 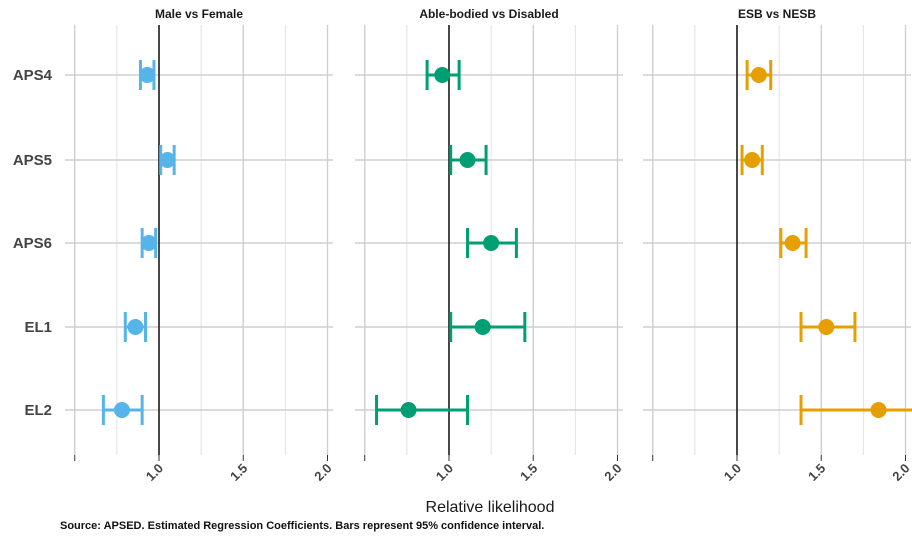 What do you see at coordinates (33, 75) in the screenshot?
I see `y-tick-label: APS4` at bounding box center [33, 75].